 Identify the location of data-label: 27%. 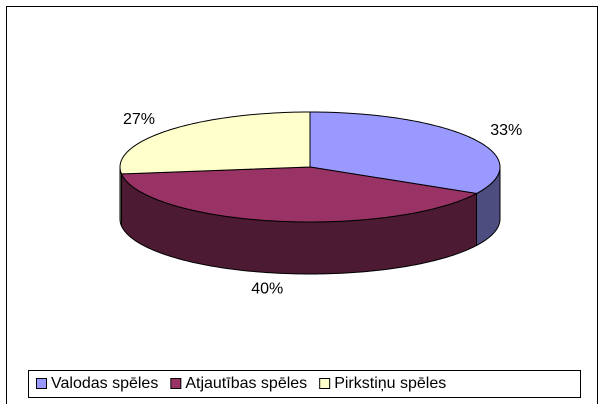
(139, 119).